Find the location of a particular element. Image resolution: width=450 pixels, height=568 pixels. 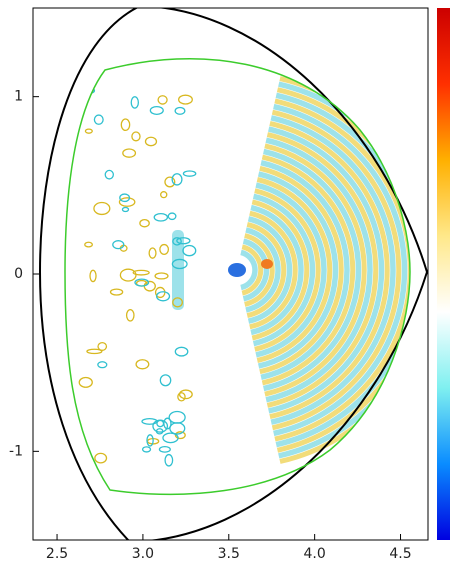

y-tick-label: -1 is located at coordinates (16, 451).